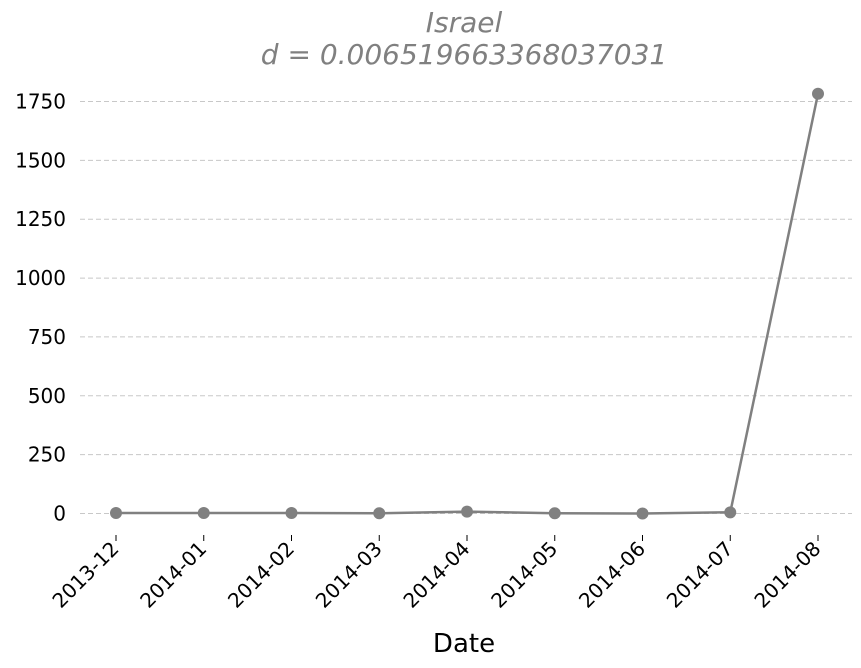 The height and width of the screenshot is (668, 861). Describe the element at coordinates (173, 575) in the screenshot. I see `x-tick-label-2014-01: 2014-01` at that location.